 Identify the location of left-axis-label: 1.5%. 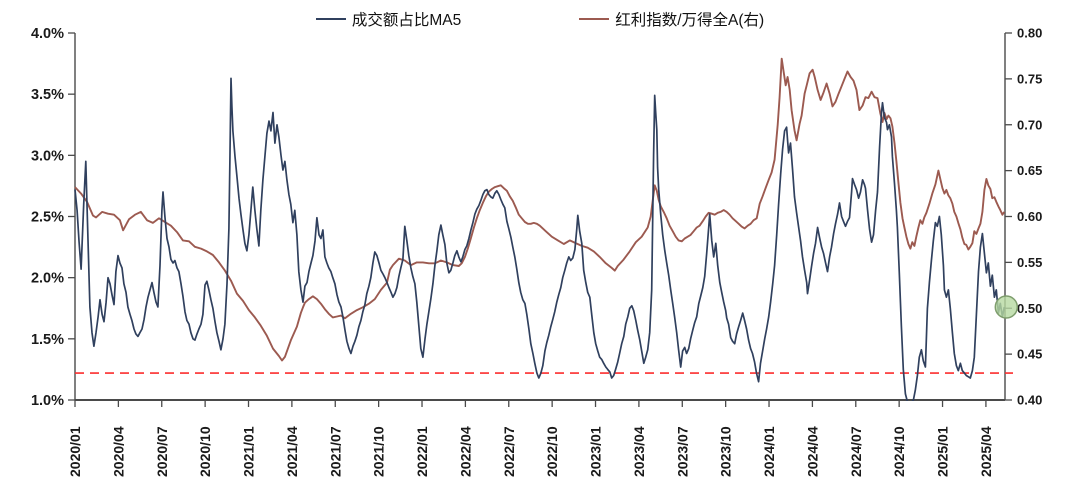
(47, 340).